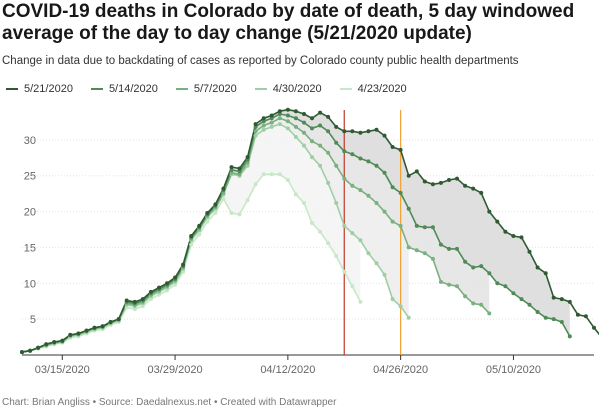  What do you see at coordinates (33, 320) in the screenshot?
I see `y-tick-label: 5` at bounding box center [33, 320].